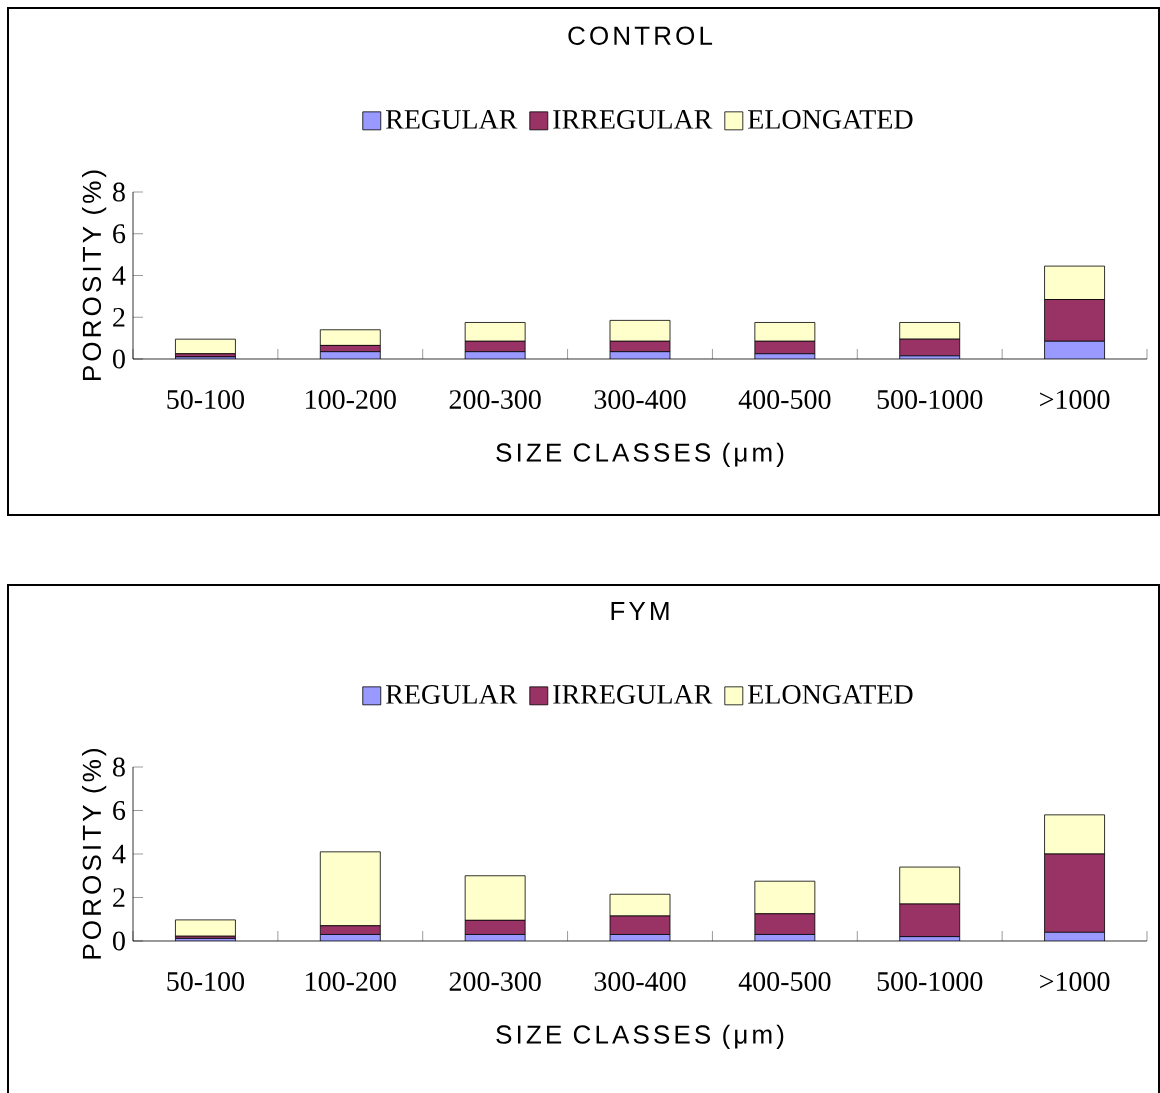  Describe the element at coordinates (640, 611) in the screenshot. I see `chart-title: FYM` at that location.